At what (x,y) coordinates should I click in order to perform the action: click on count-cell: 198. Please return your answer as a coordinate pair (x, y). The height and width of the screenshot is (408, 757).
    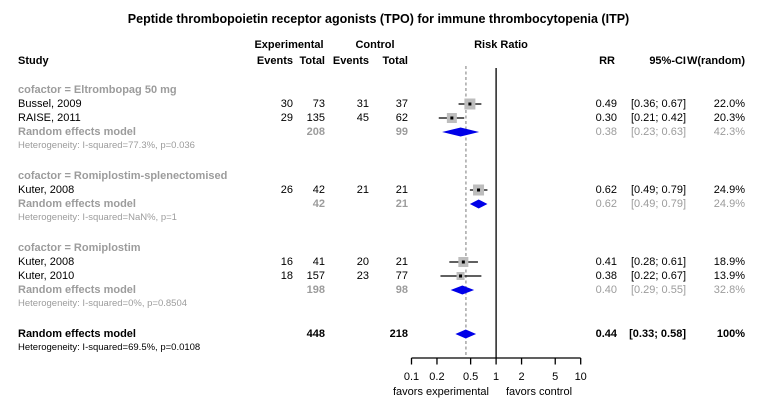
    Looking at the image, I should click on (315, 290).